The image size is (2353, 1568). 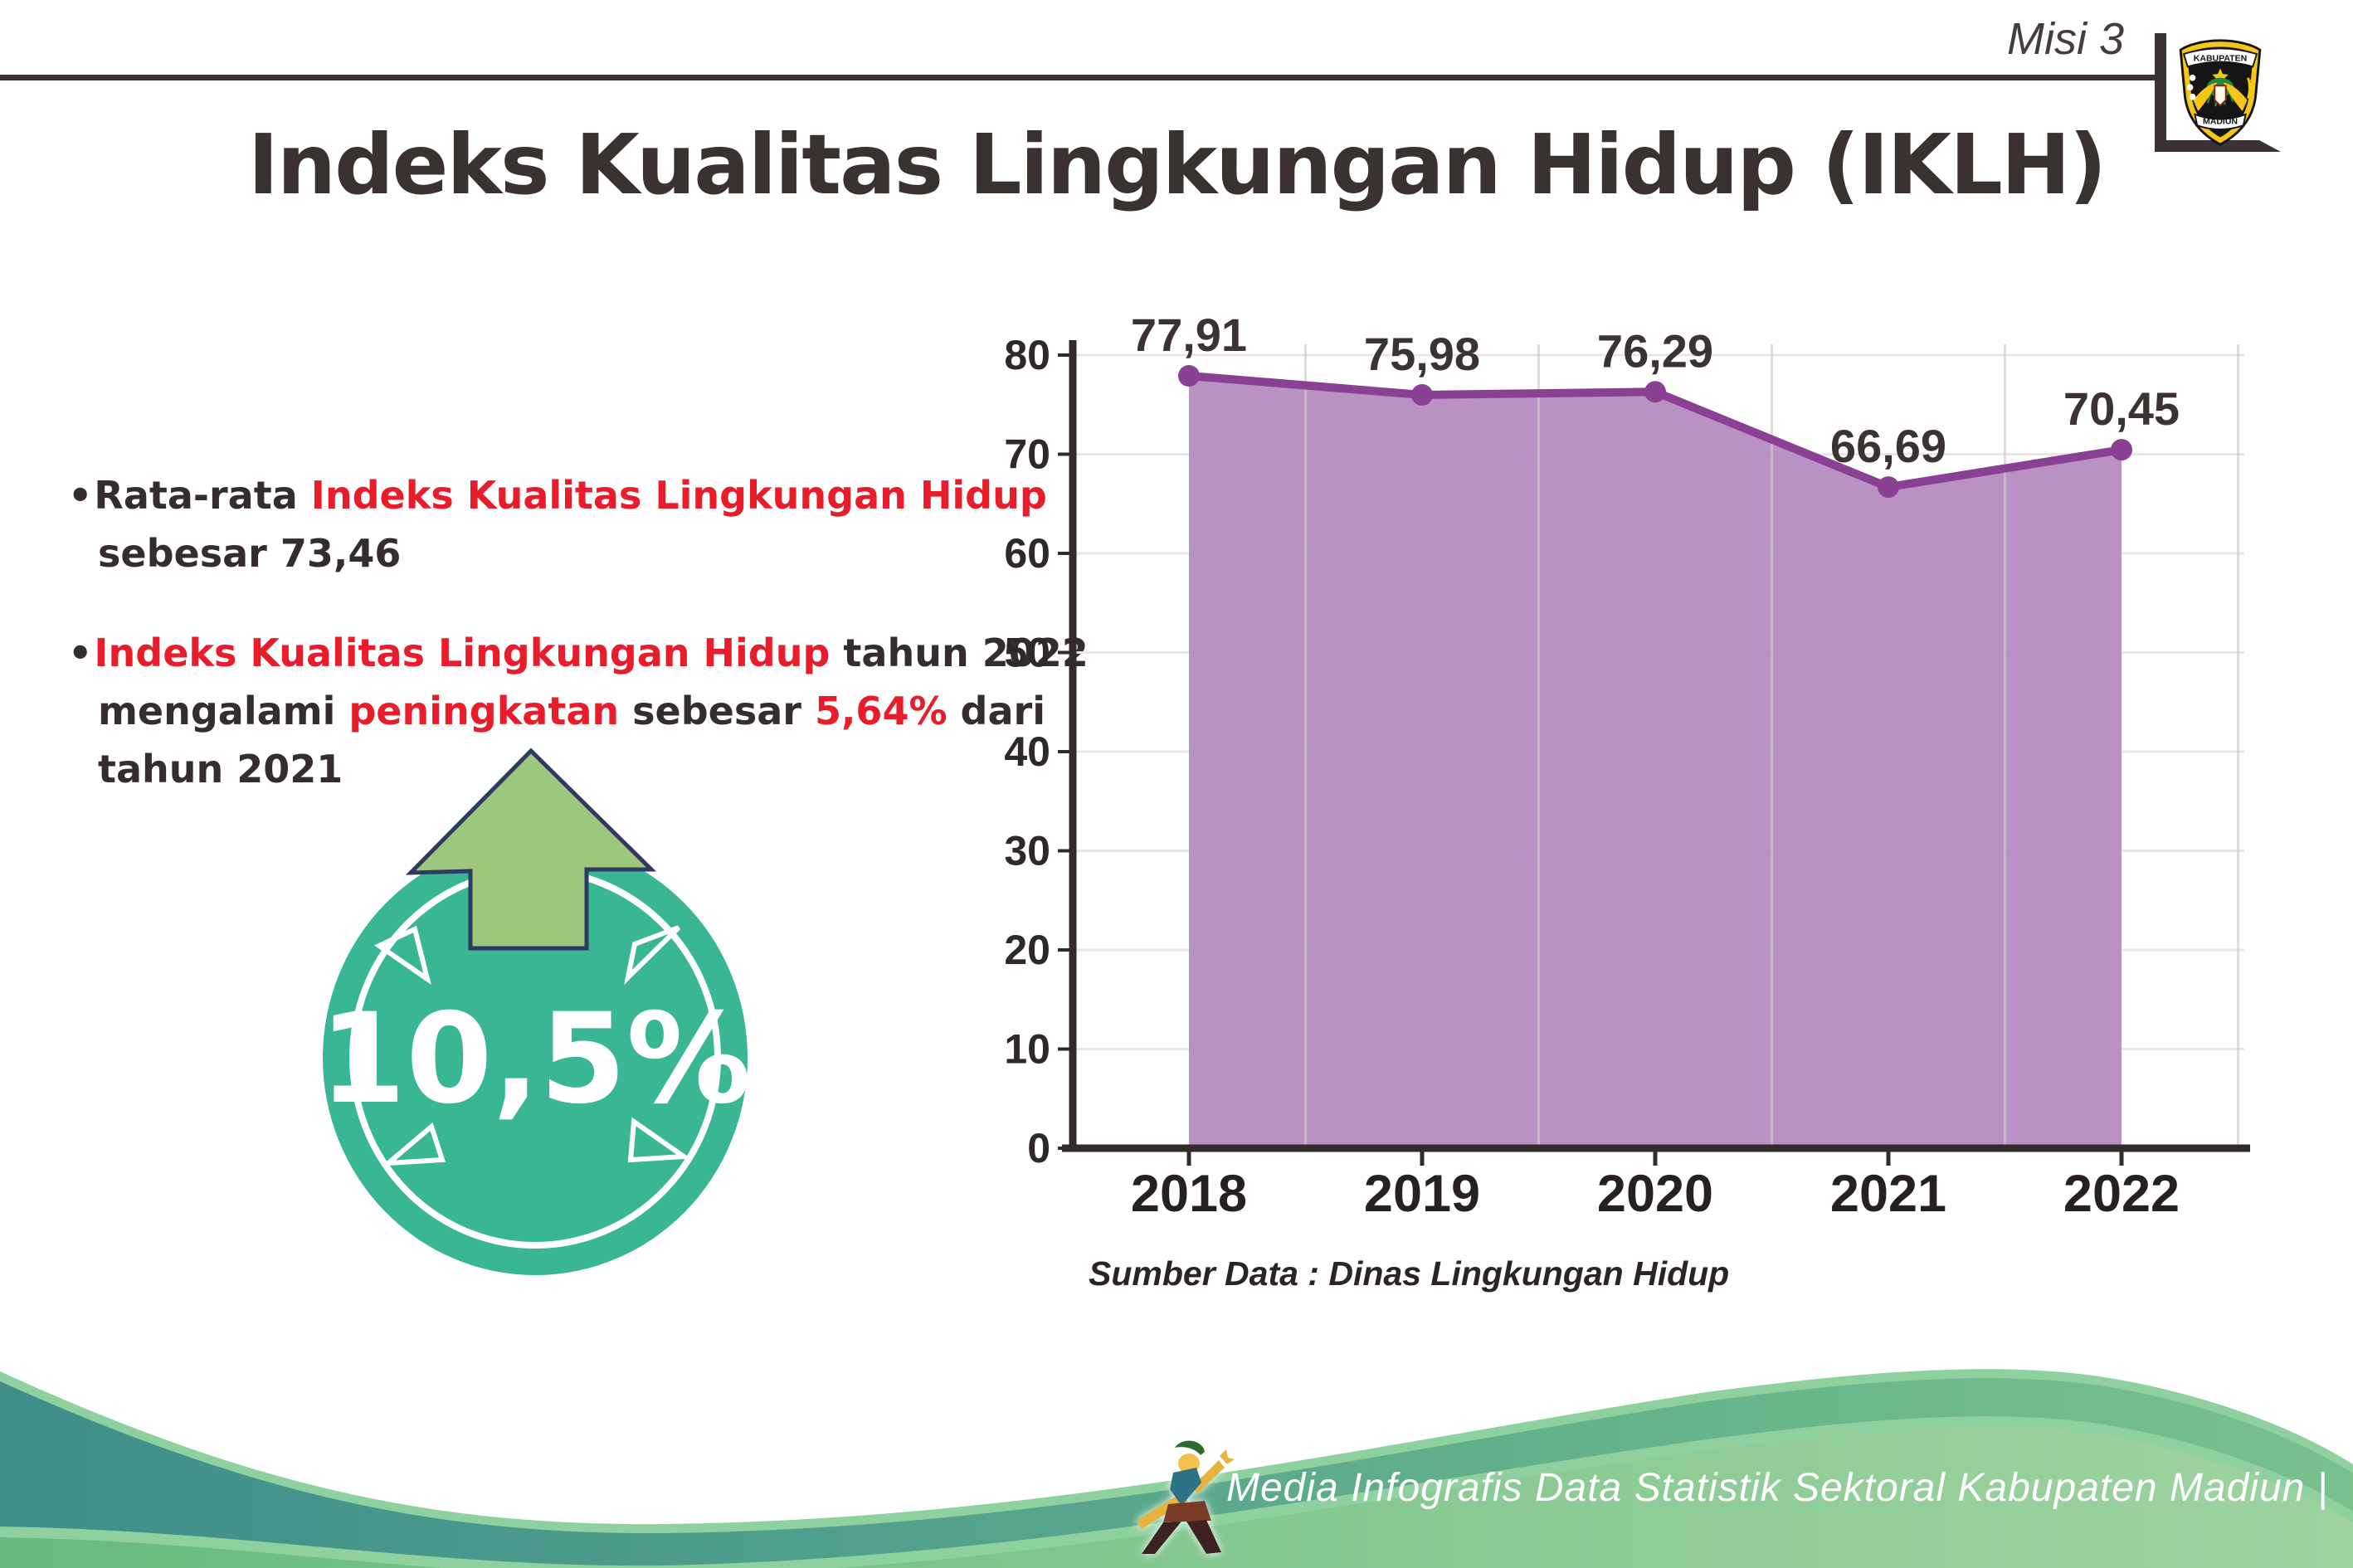 What do you see at coordinates (1888, 1194) in the screenshot?
I see `x-tick-label: 2021` at bounding box center [1888, 1194].